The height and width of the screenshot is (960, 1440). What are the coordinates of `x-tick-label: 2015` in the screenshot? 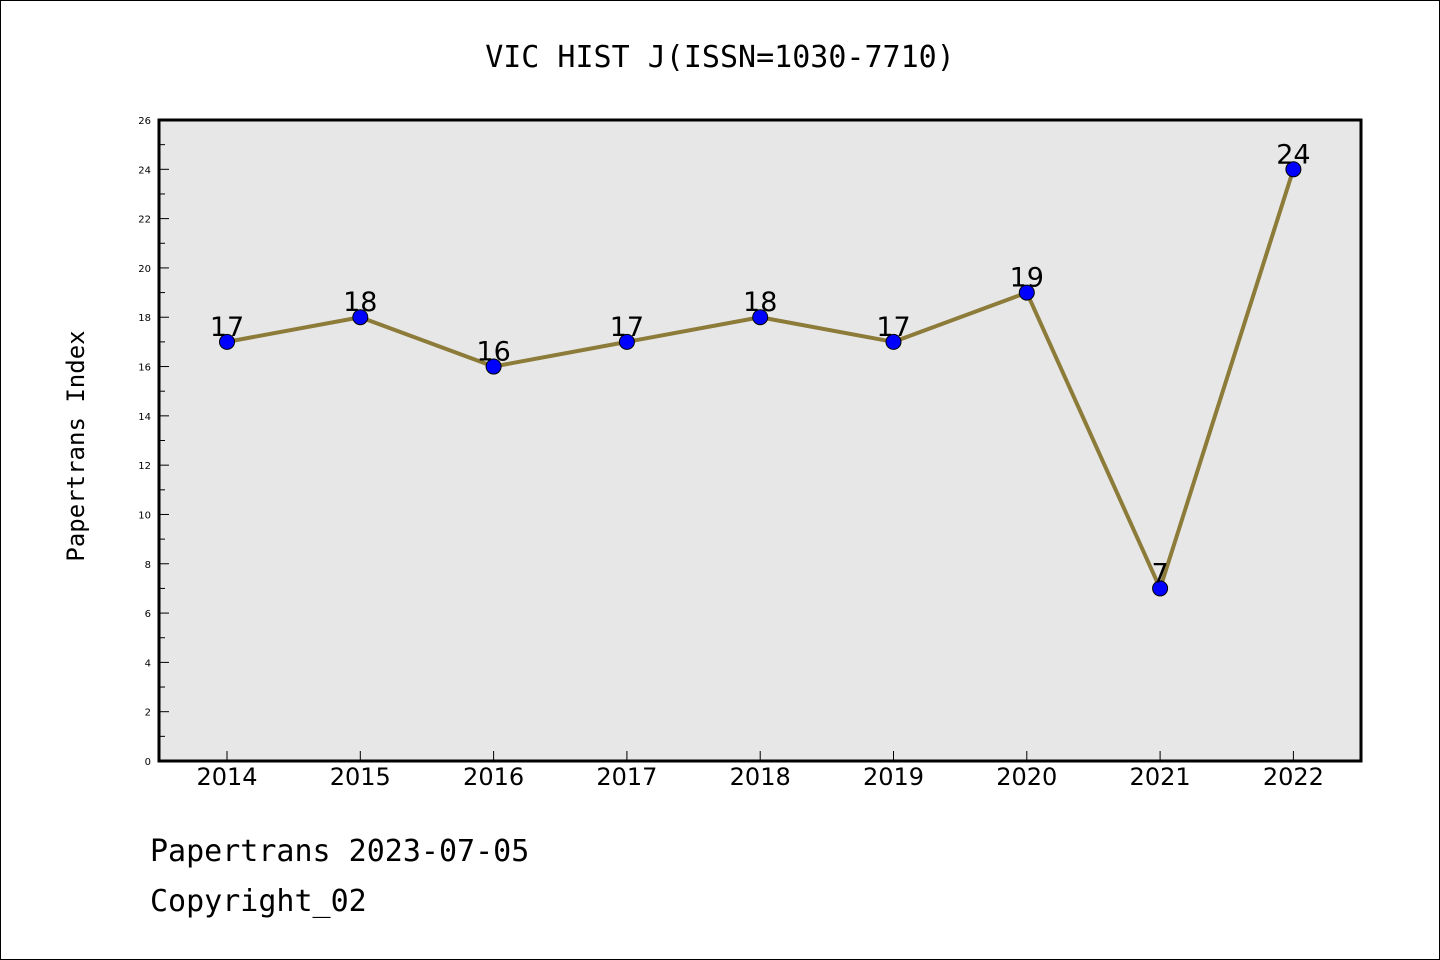 It's located at (360, 777).